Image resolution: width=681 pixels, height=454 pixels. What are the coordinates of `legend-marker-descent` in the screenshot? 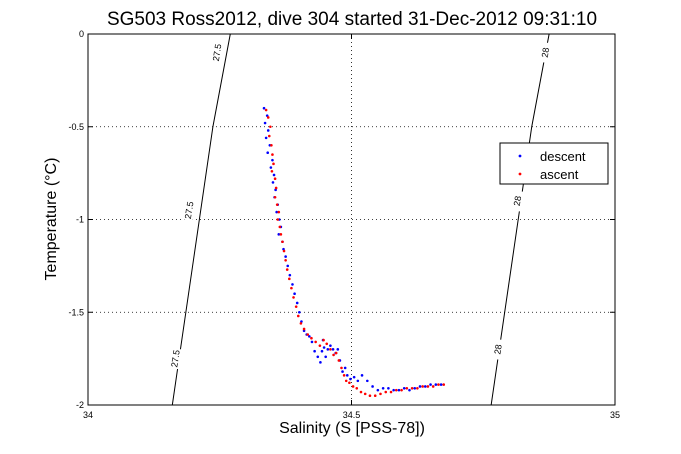 It's located at (520, 156).